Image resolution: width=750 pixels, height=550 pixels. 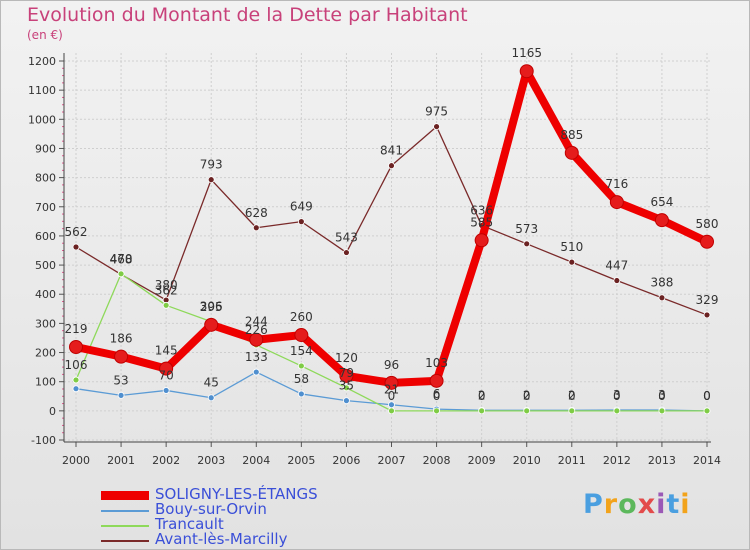 I want to click on data-label: 186, so click(x=121, y=339).